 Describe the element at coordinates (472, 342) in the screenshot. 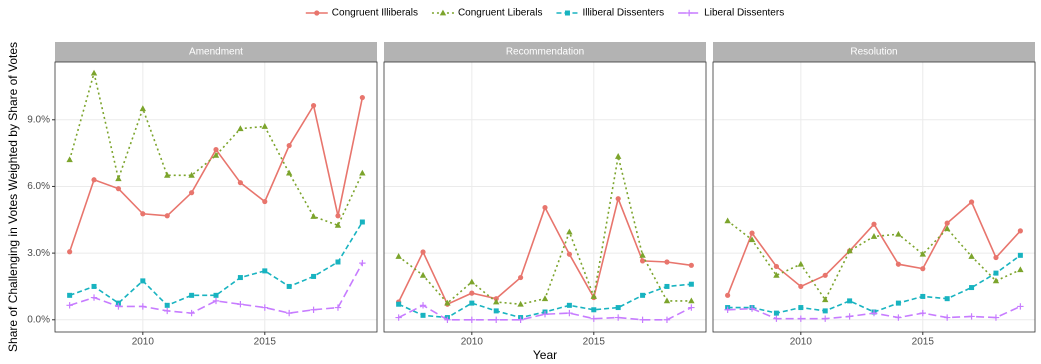

I see `x-tick-label: 2010` at that location.